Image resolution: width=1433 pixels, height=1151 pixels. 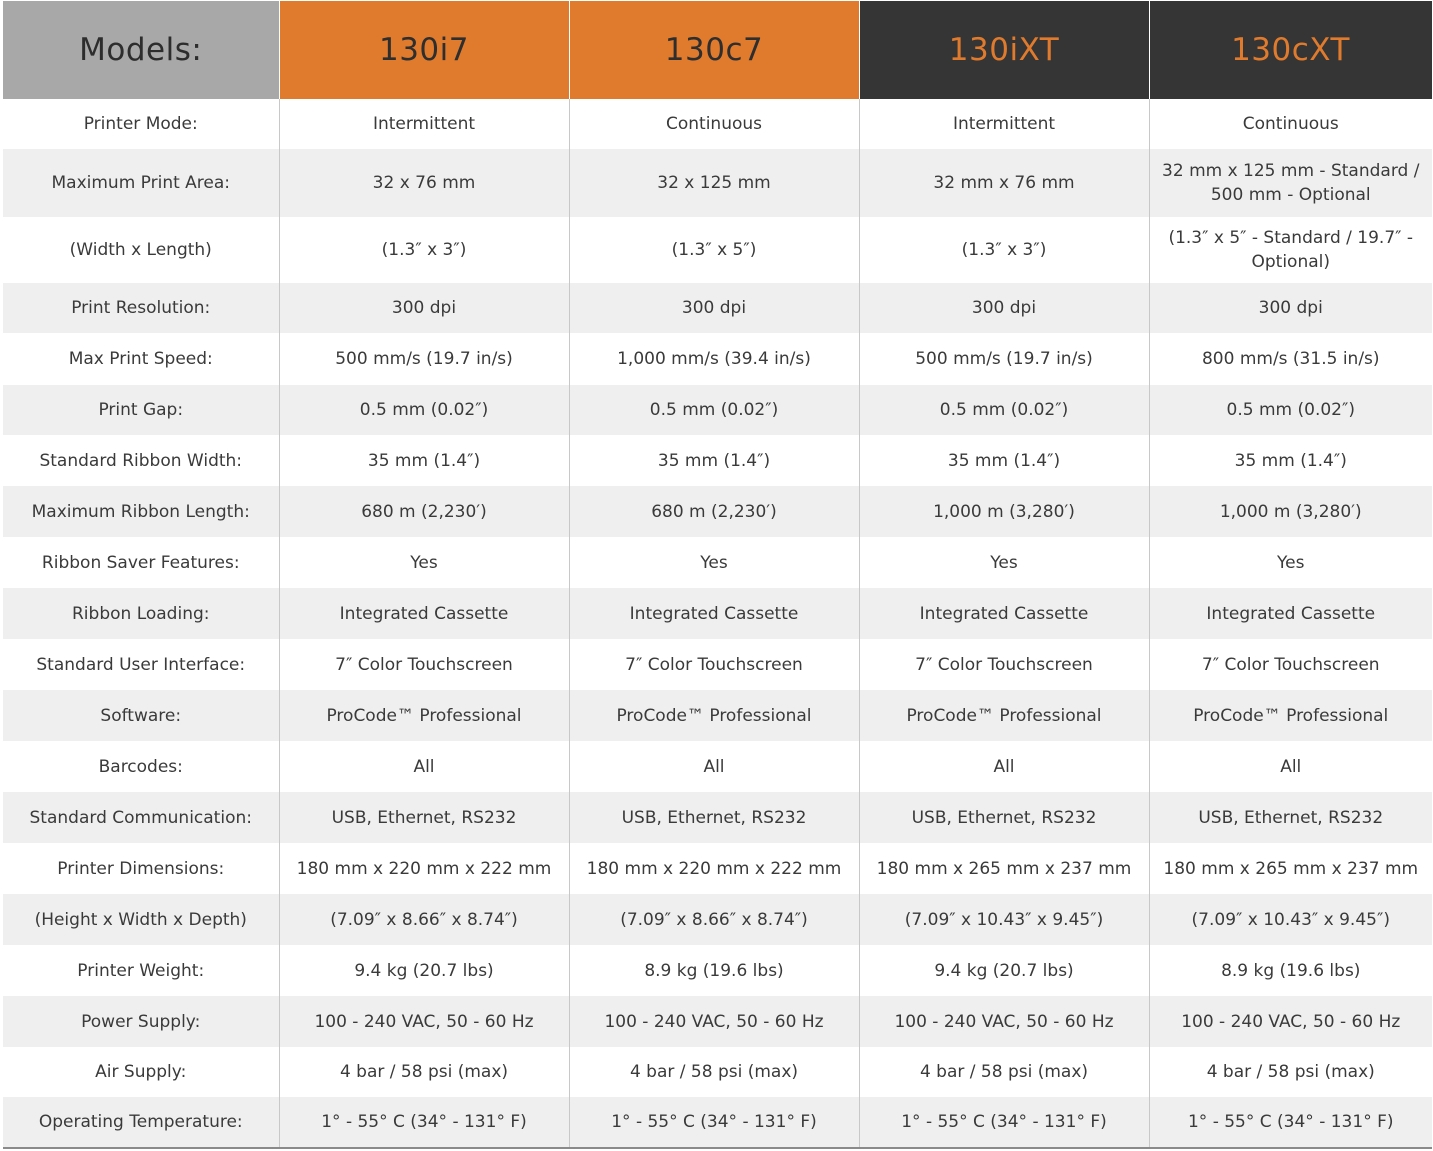 What do you see at coordinates (141, 308) in the screenshot?
I see `row-label: Print Resolution:` at bounding box center [141, 308].